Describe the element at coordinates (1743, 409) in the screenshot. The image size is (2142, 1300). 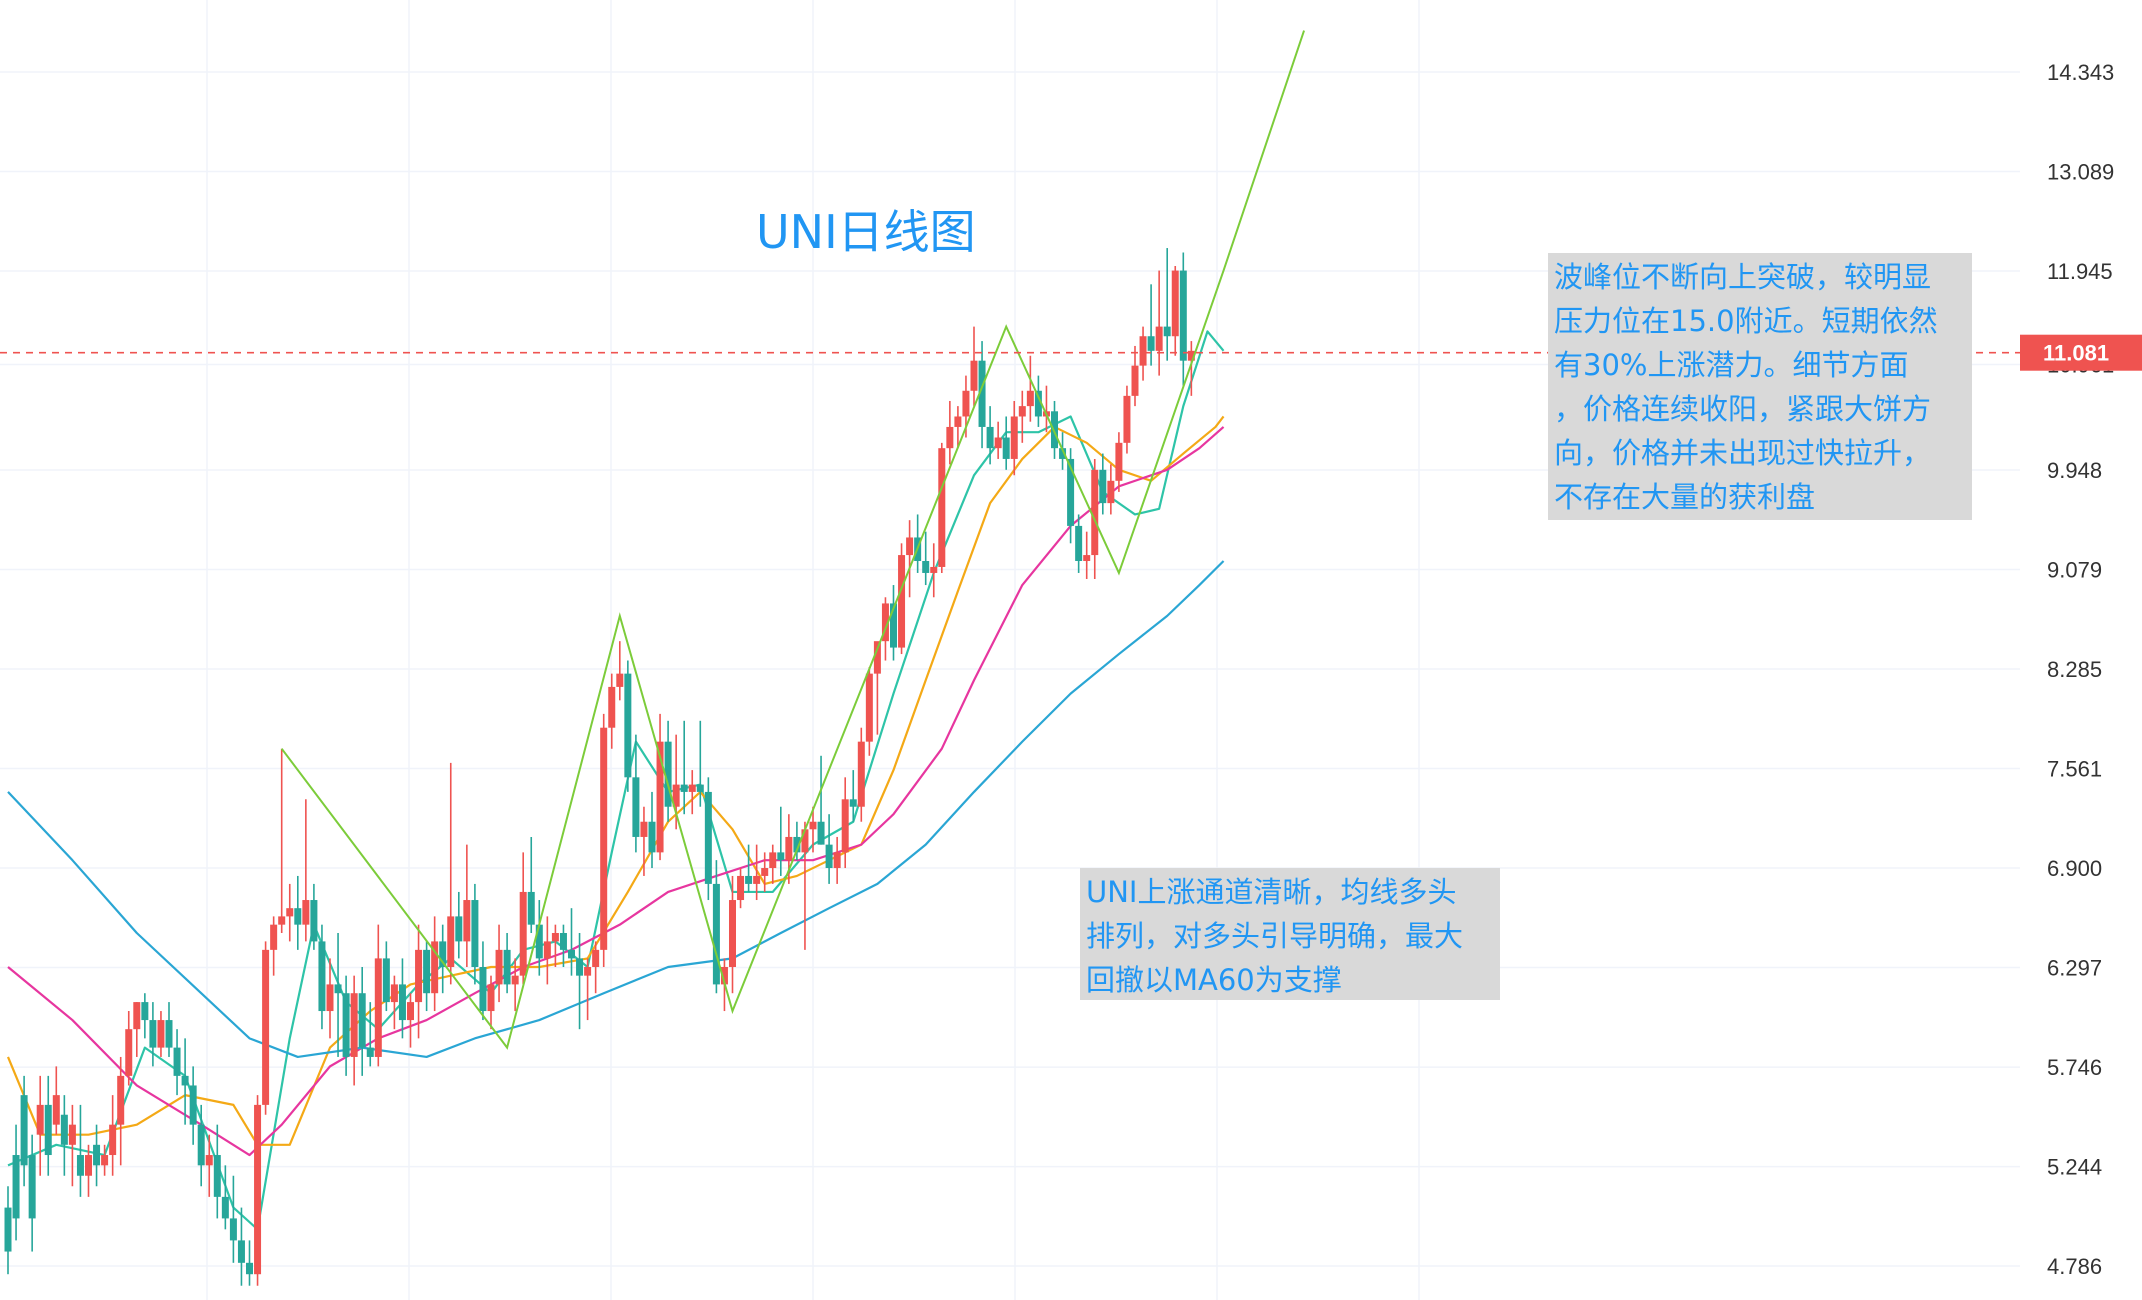
I see `annotation-right-line: ，价格连续收阳，紧跟大饼方` at that location.